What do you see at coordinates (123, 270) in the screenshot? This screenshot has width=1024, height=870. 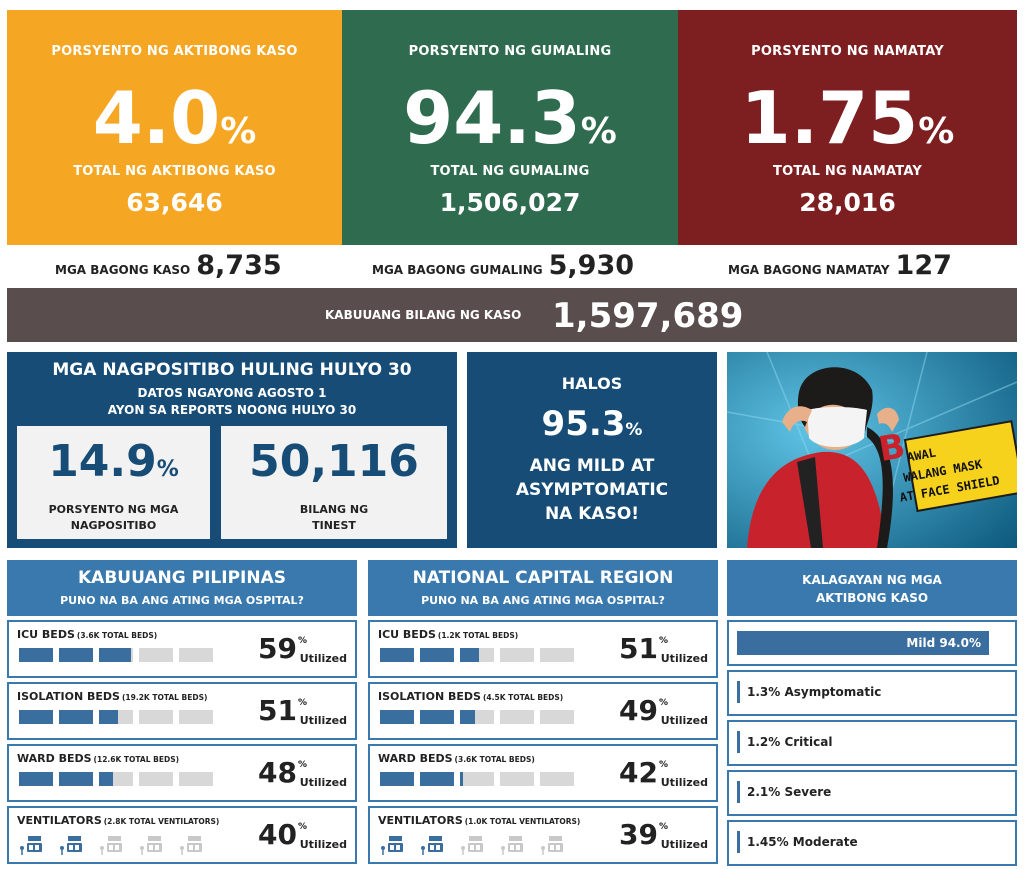 I see `new-cases-label: MGA BAGONG KASO` at bounding box center [123, 270].